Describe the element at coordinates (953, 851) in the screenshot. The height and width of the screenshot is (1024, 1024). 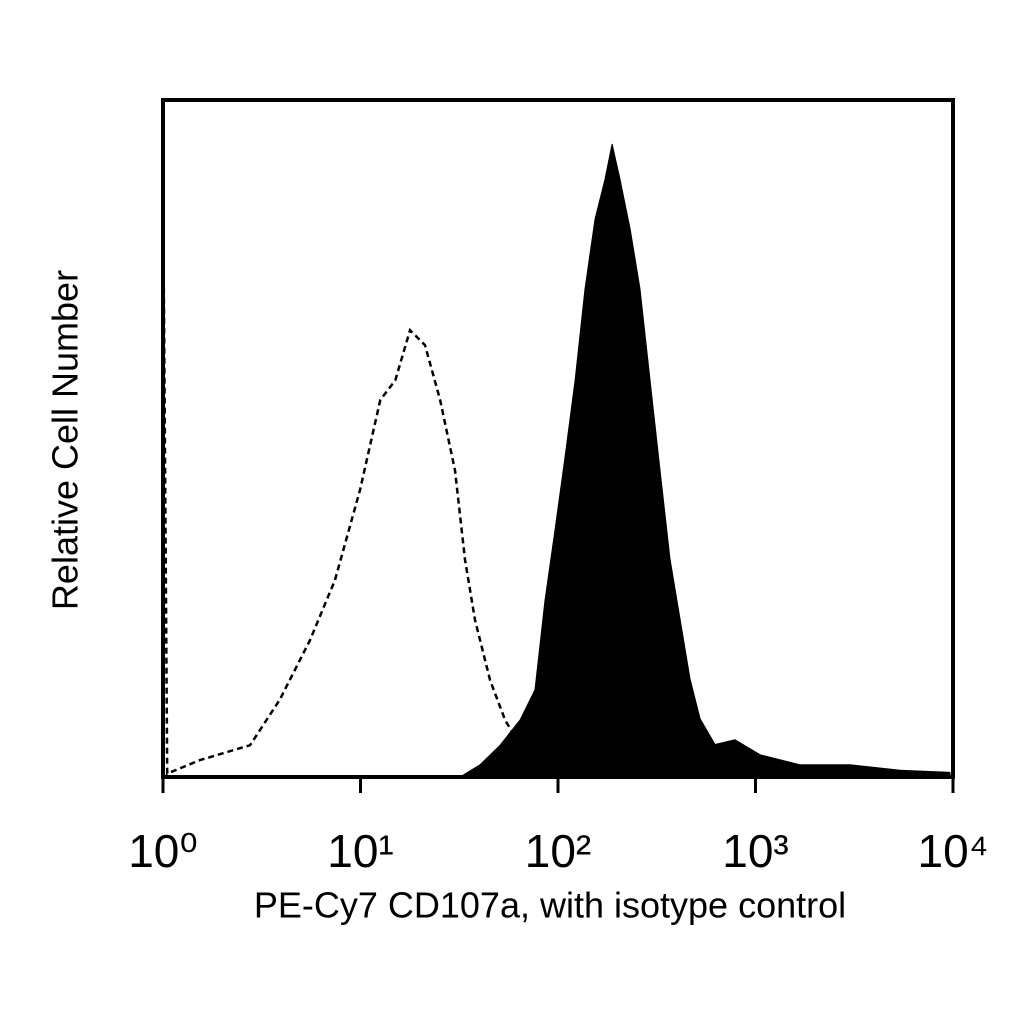
I see `x-tick-label: 10⁴` at that location.